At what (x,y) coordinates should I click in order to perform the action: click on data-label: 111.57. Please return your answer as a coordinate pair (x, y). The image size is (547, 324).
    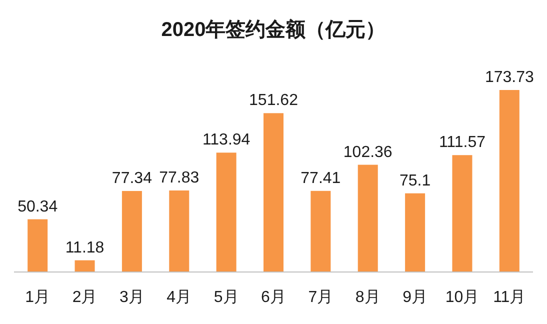
    Looking at the image, I should click on (462, 143).